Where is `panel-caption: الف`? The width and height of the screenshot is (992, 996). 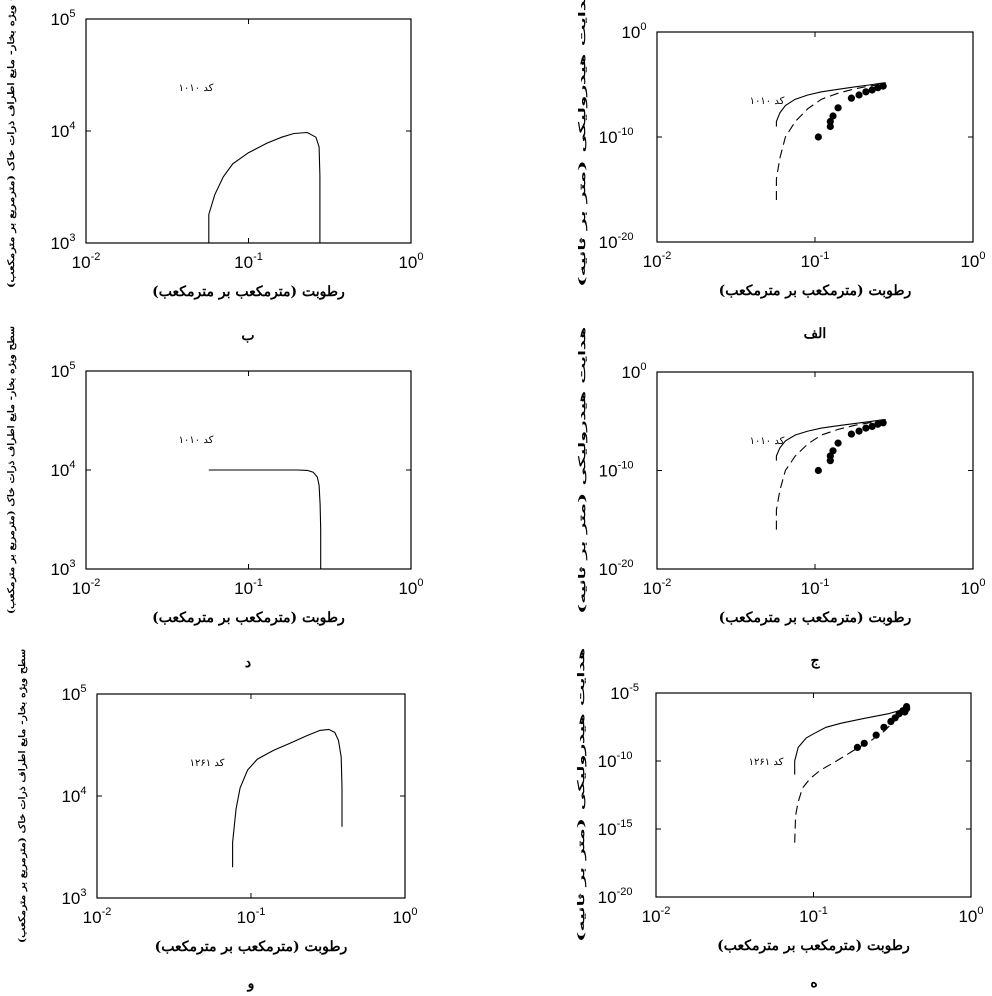 panel-caption: الف is located at coordinates (815, 334).